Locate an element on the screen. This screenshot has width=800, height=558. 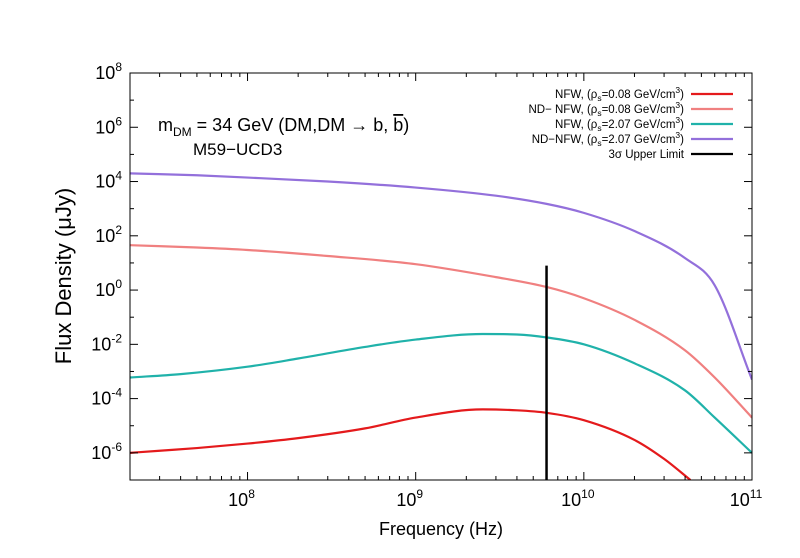
dm-mass-label: mDM = 34 GeV (DM,DM → b, b) is located at coordinates (283, 127).